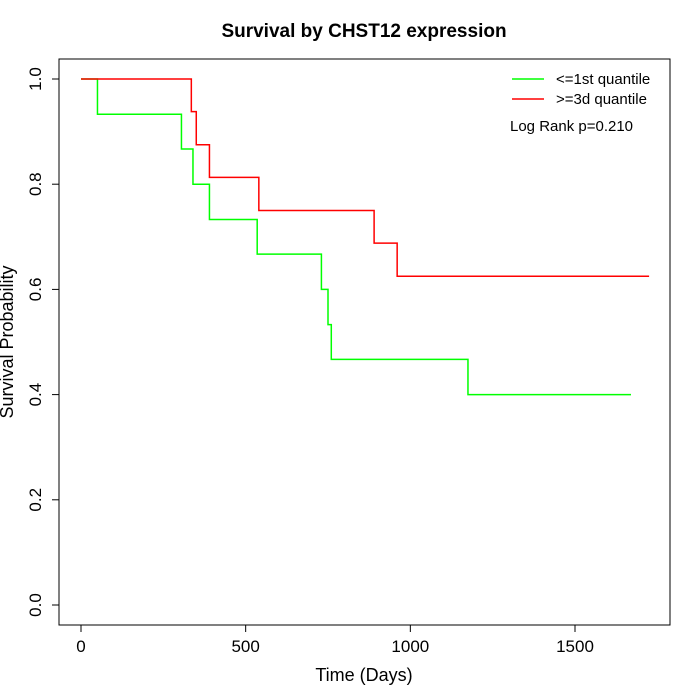  Describe the element at coordinates (35, 395) in the screenshot. I see `y-tick-label: 0.4` at that location.